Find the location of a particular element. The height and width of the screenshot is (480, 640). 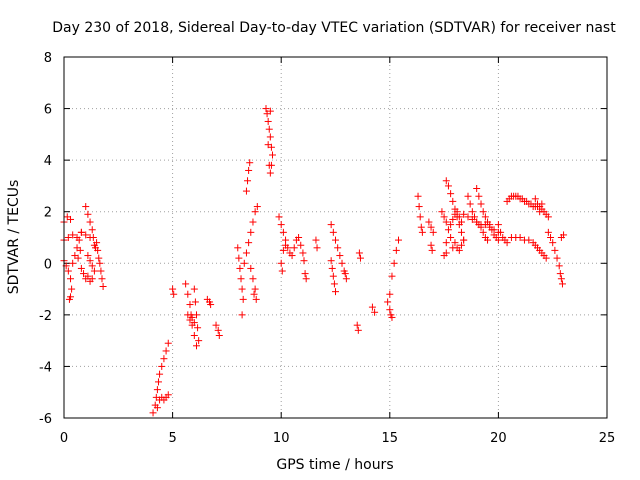

y-tick-label: 8 is located at coordinates (48, 58).